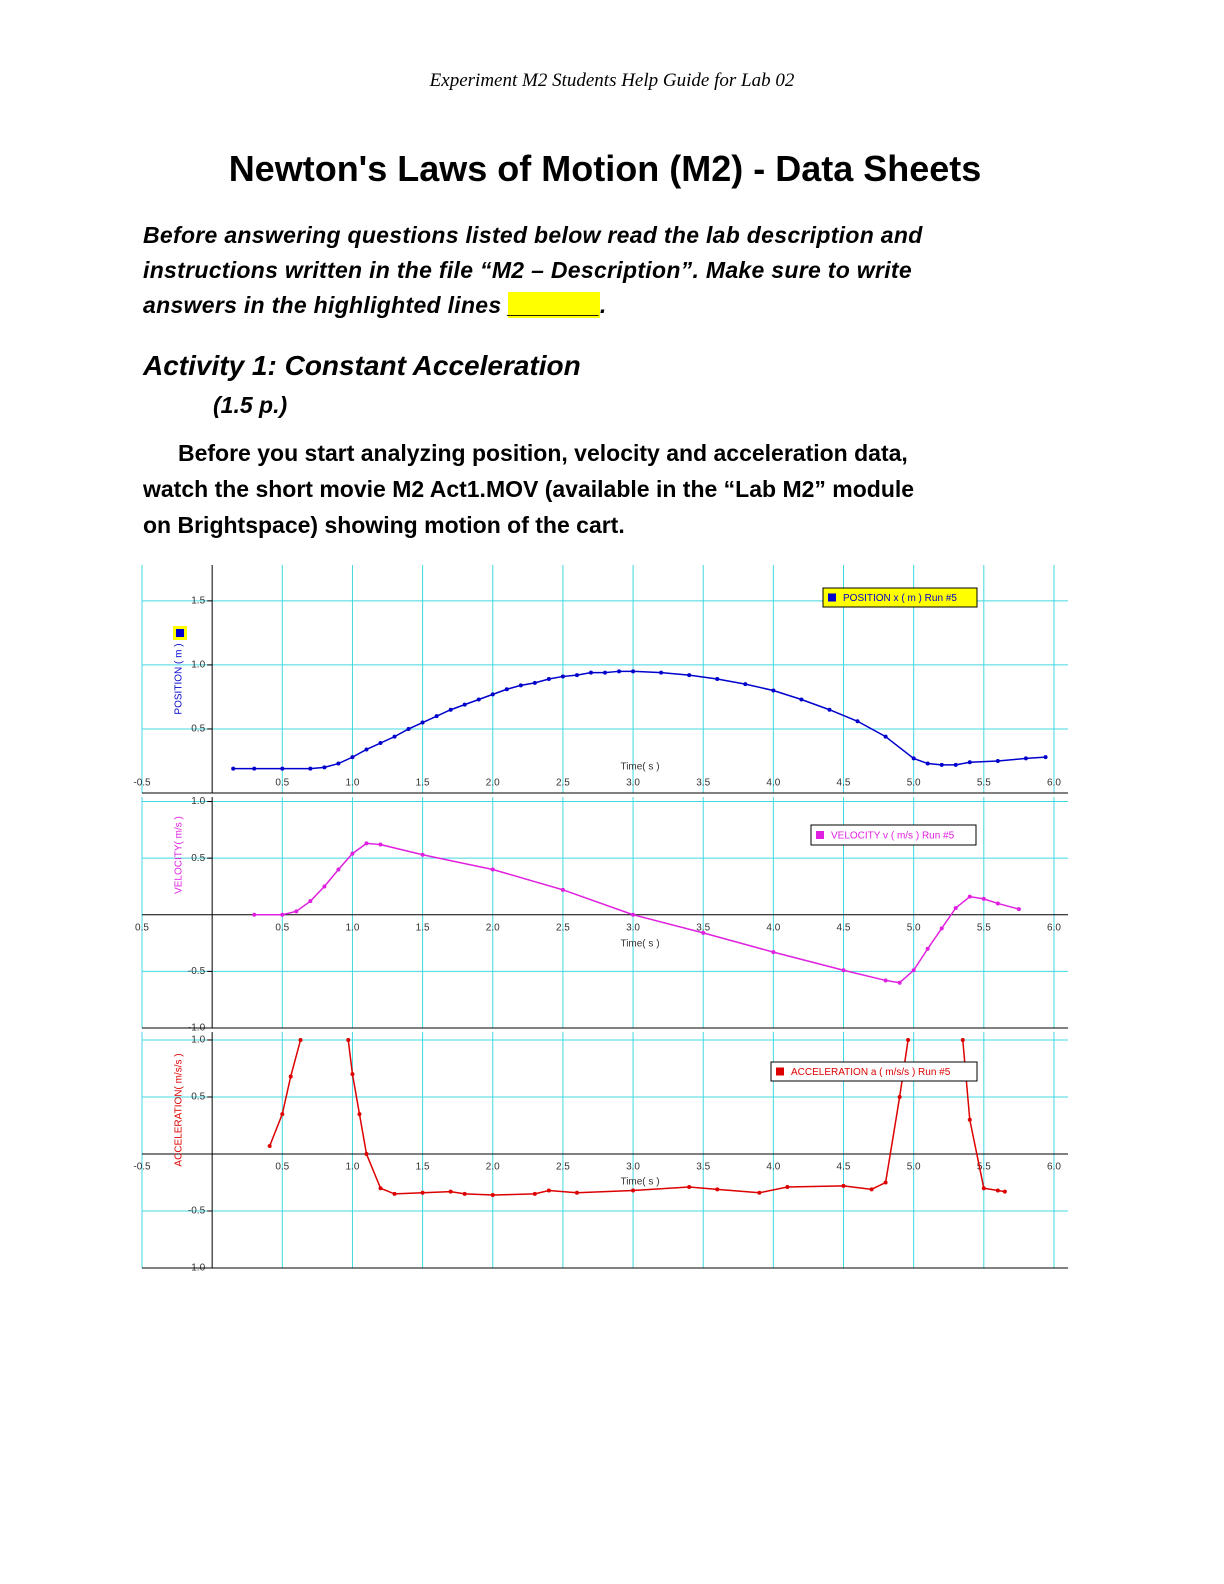 Image resolution: width=1224 pixels, height=1584 pixels. Describe the element at coordinates (893, 836) in the screenshot. I see `legend-label: VELOCITY v ( m/s ) Run #5` at that location.